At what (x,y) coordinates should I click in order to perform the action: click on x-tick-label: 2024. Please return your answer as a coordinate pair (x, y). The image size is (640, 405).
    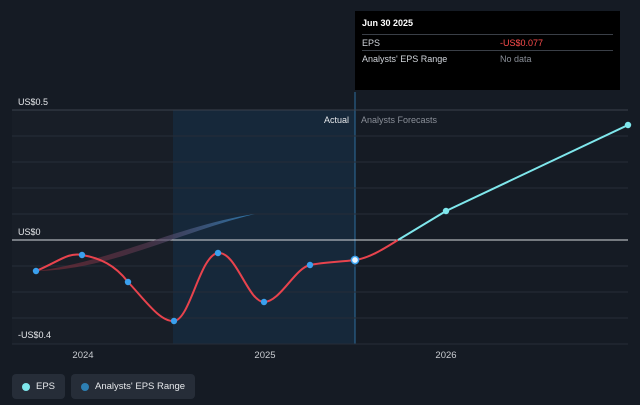
    Looking at the image, I should click on (82, 355).